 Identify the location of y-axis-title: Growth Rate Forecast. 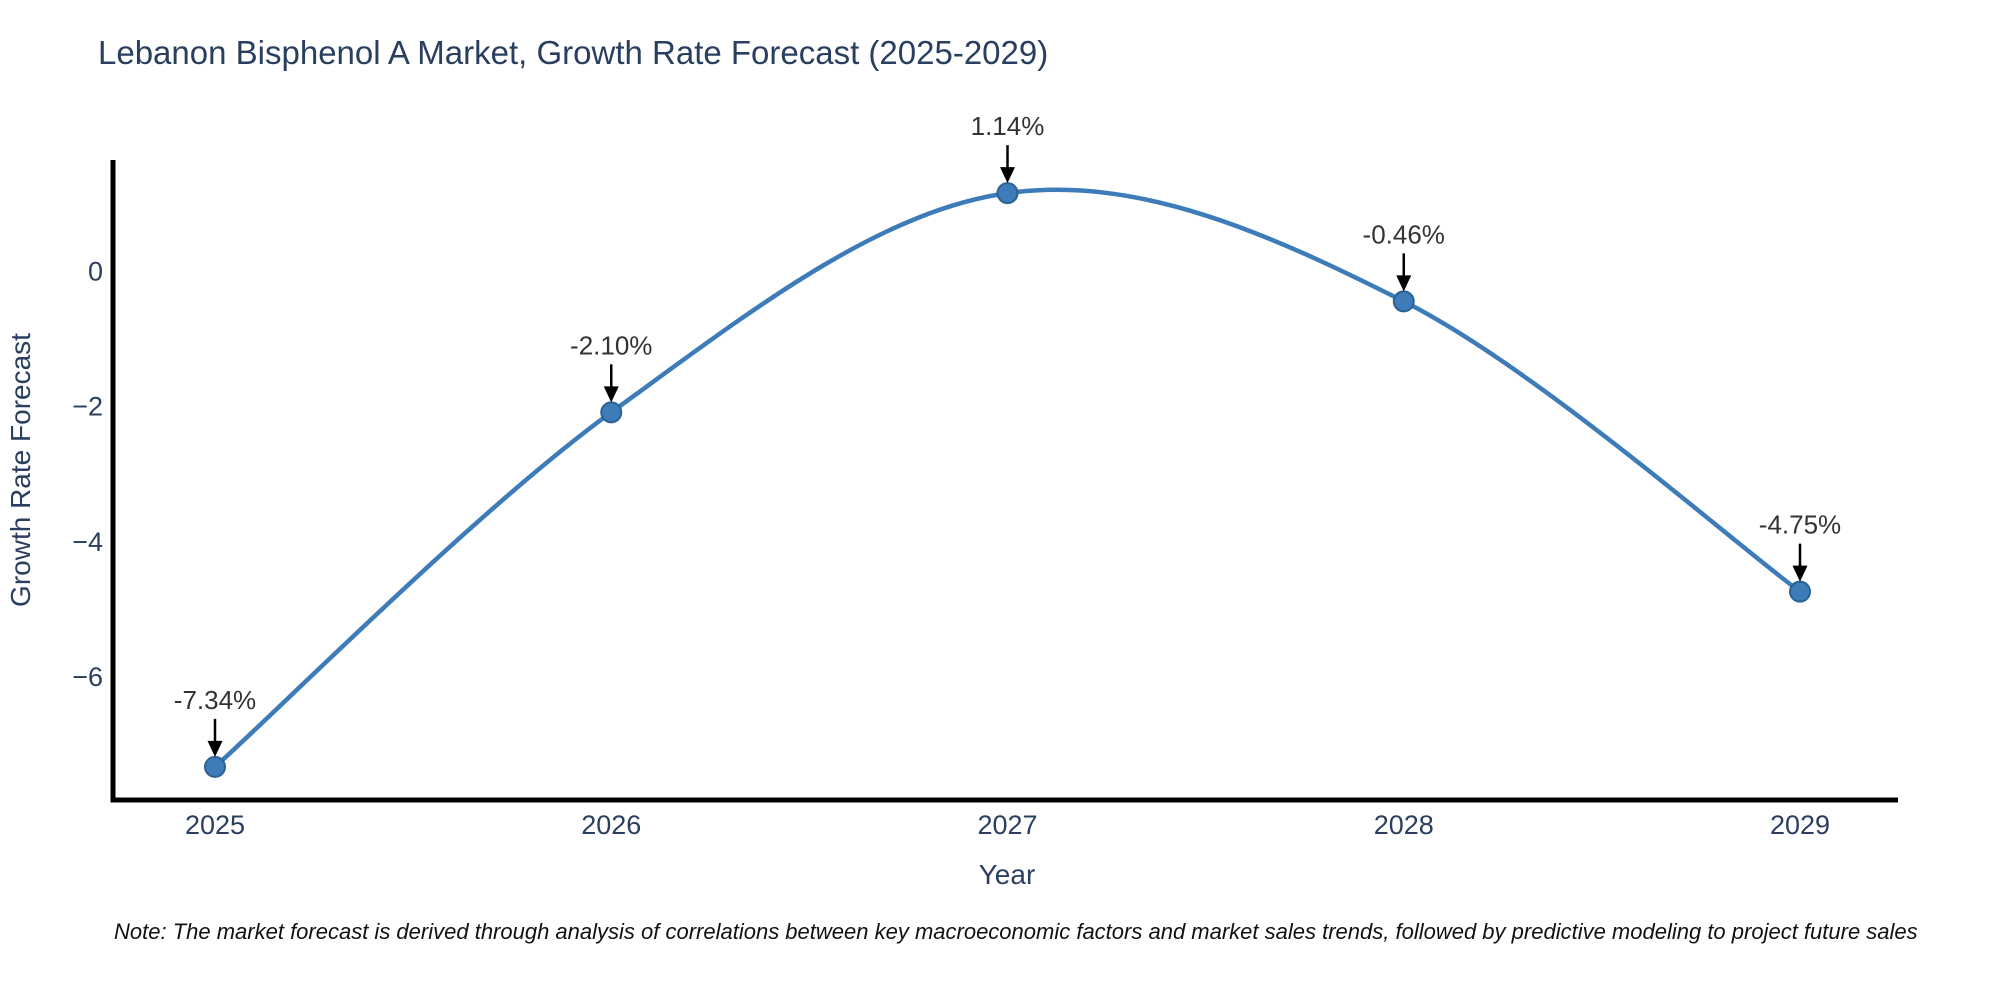
(20, 470).